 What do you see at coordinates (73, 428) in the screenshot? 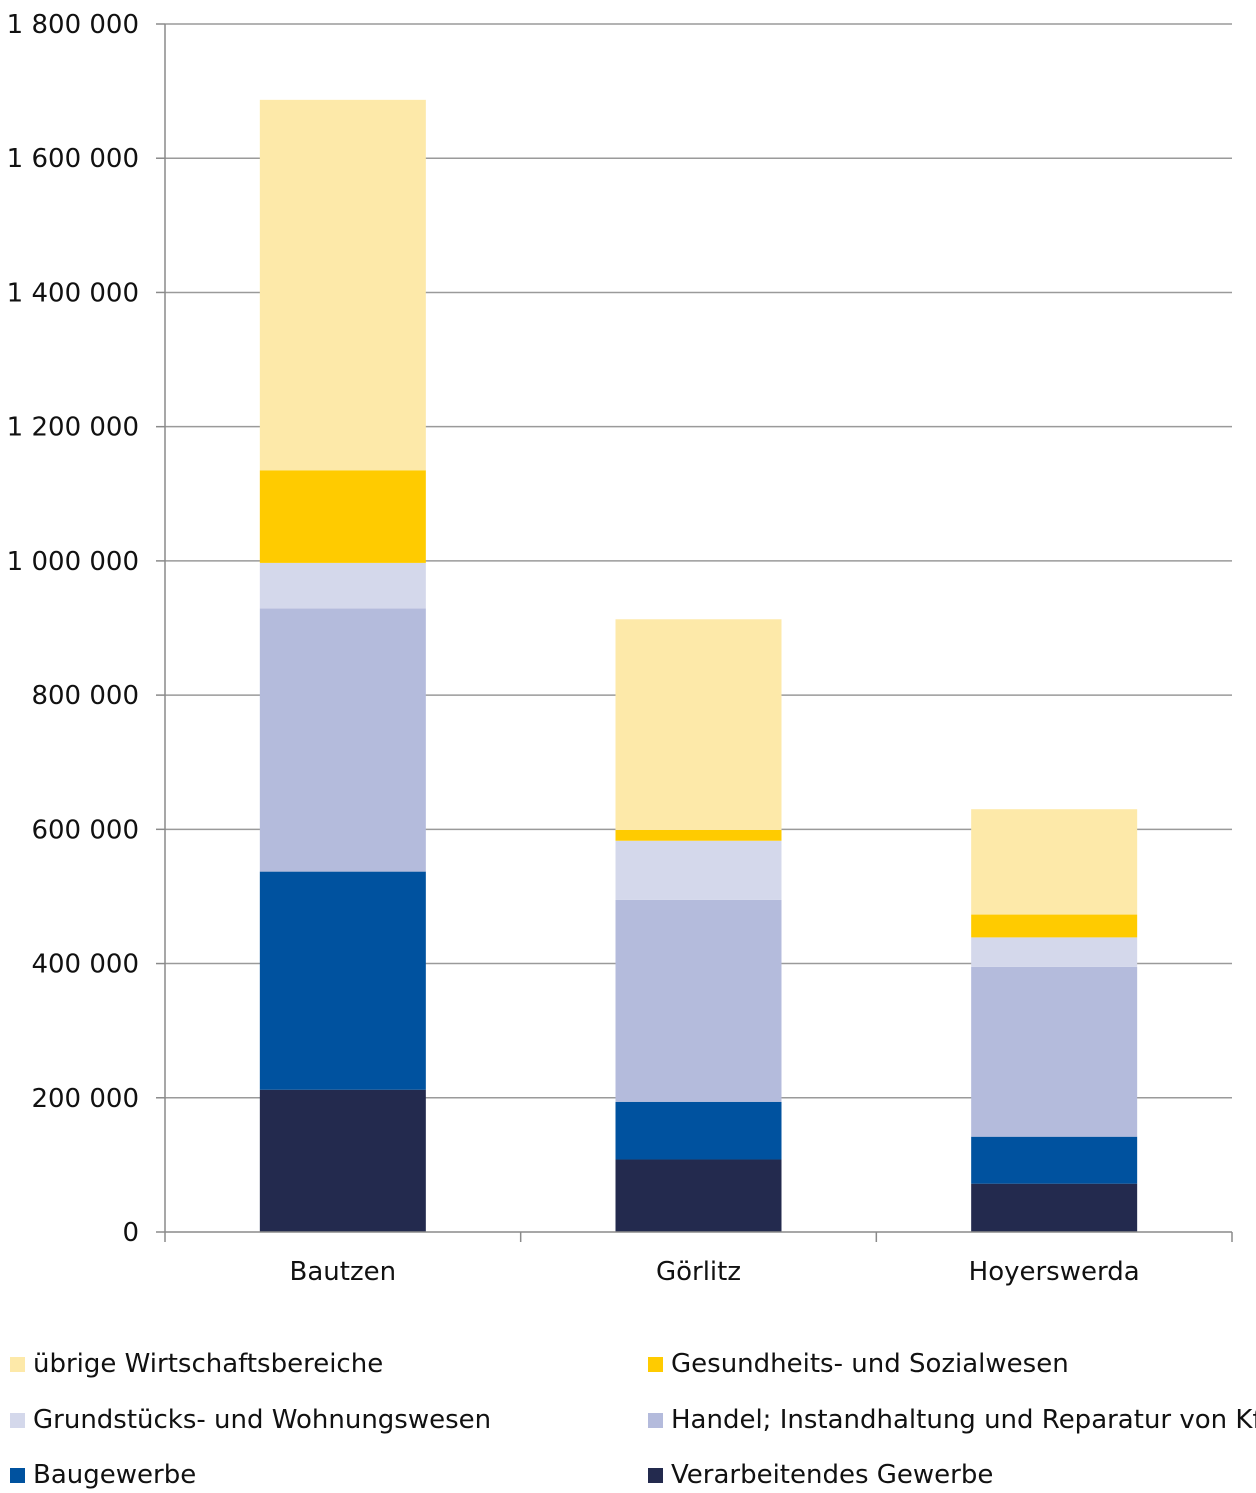
I see `y-tick-label: 1 200 000` at bounding box center [73, 428].